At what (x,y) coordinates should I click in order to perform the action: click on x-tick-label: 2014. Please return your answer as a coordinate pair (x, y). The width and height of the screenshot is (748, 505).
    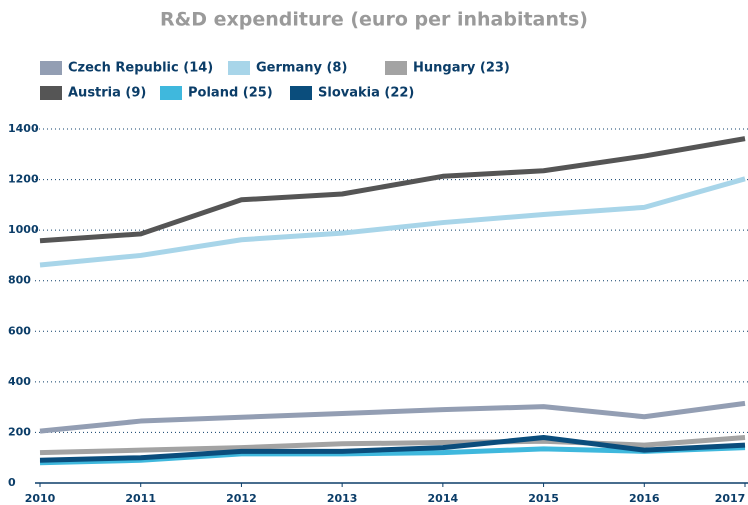
    Looking at the image, I should click on (443, 498).